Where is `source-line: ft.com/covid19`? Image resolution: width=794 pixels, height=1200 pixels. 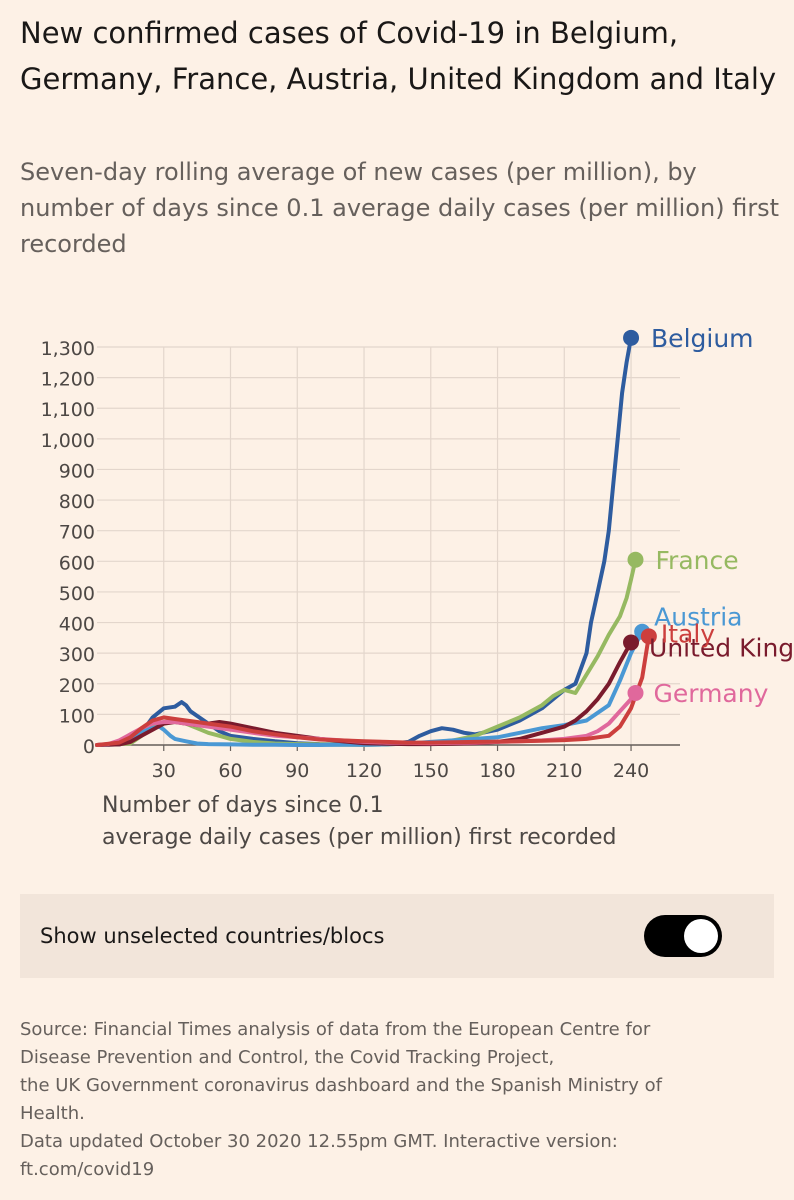
source-line: ft.com/covid19 is located at coordinates (87, 1169).